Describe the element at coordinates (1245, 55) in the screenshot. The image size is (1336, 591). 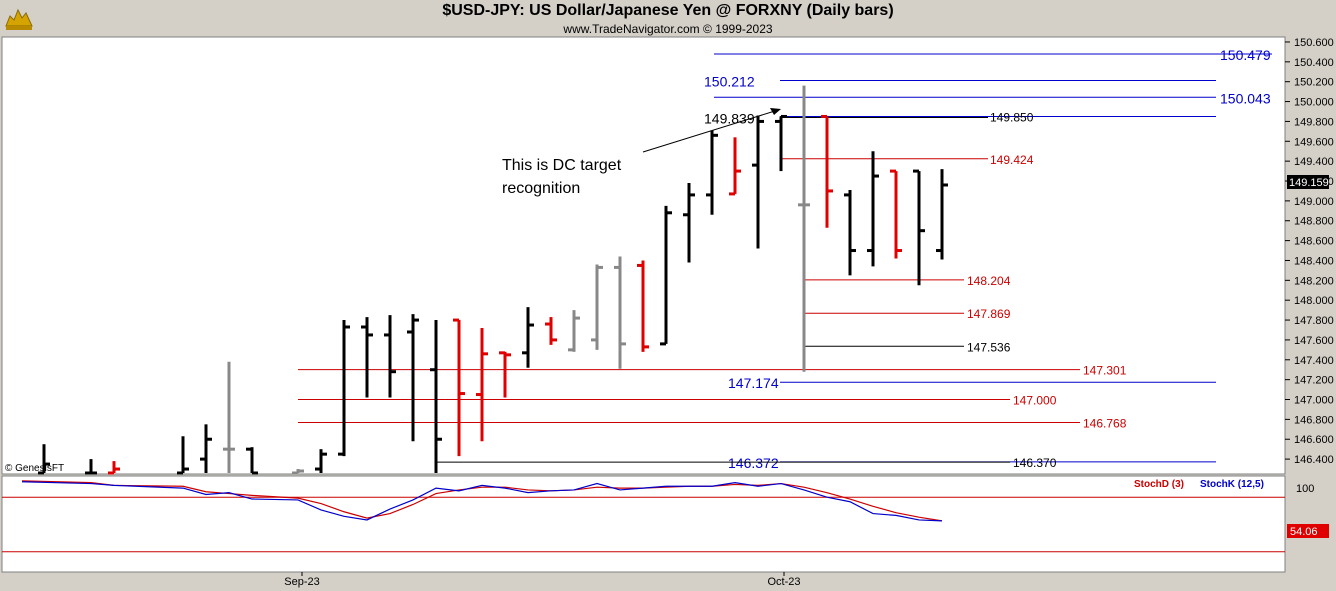
I see `level-label: 150.479` at that location.